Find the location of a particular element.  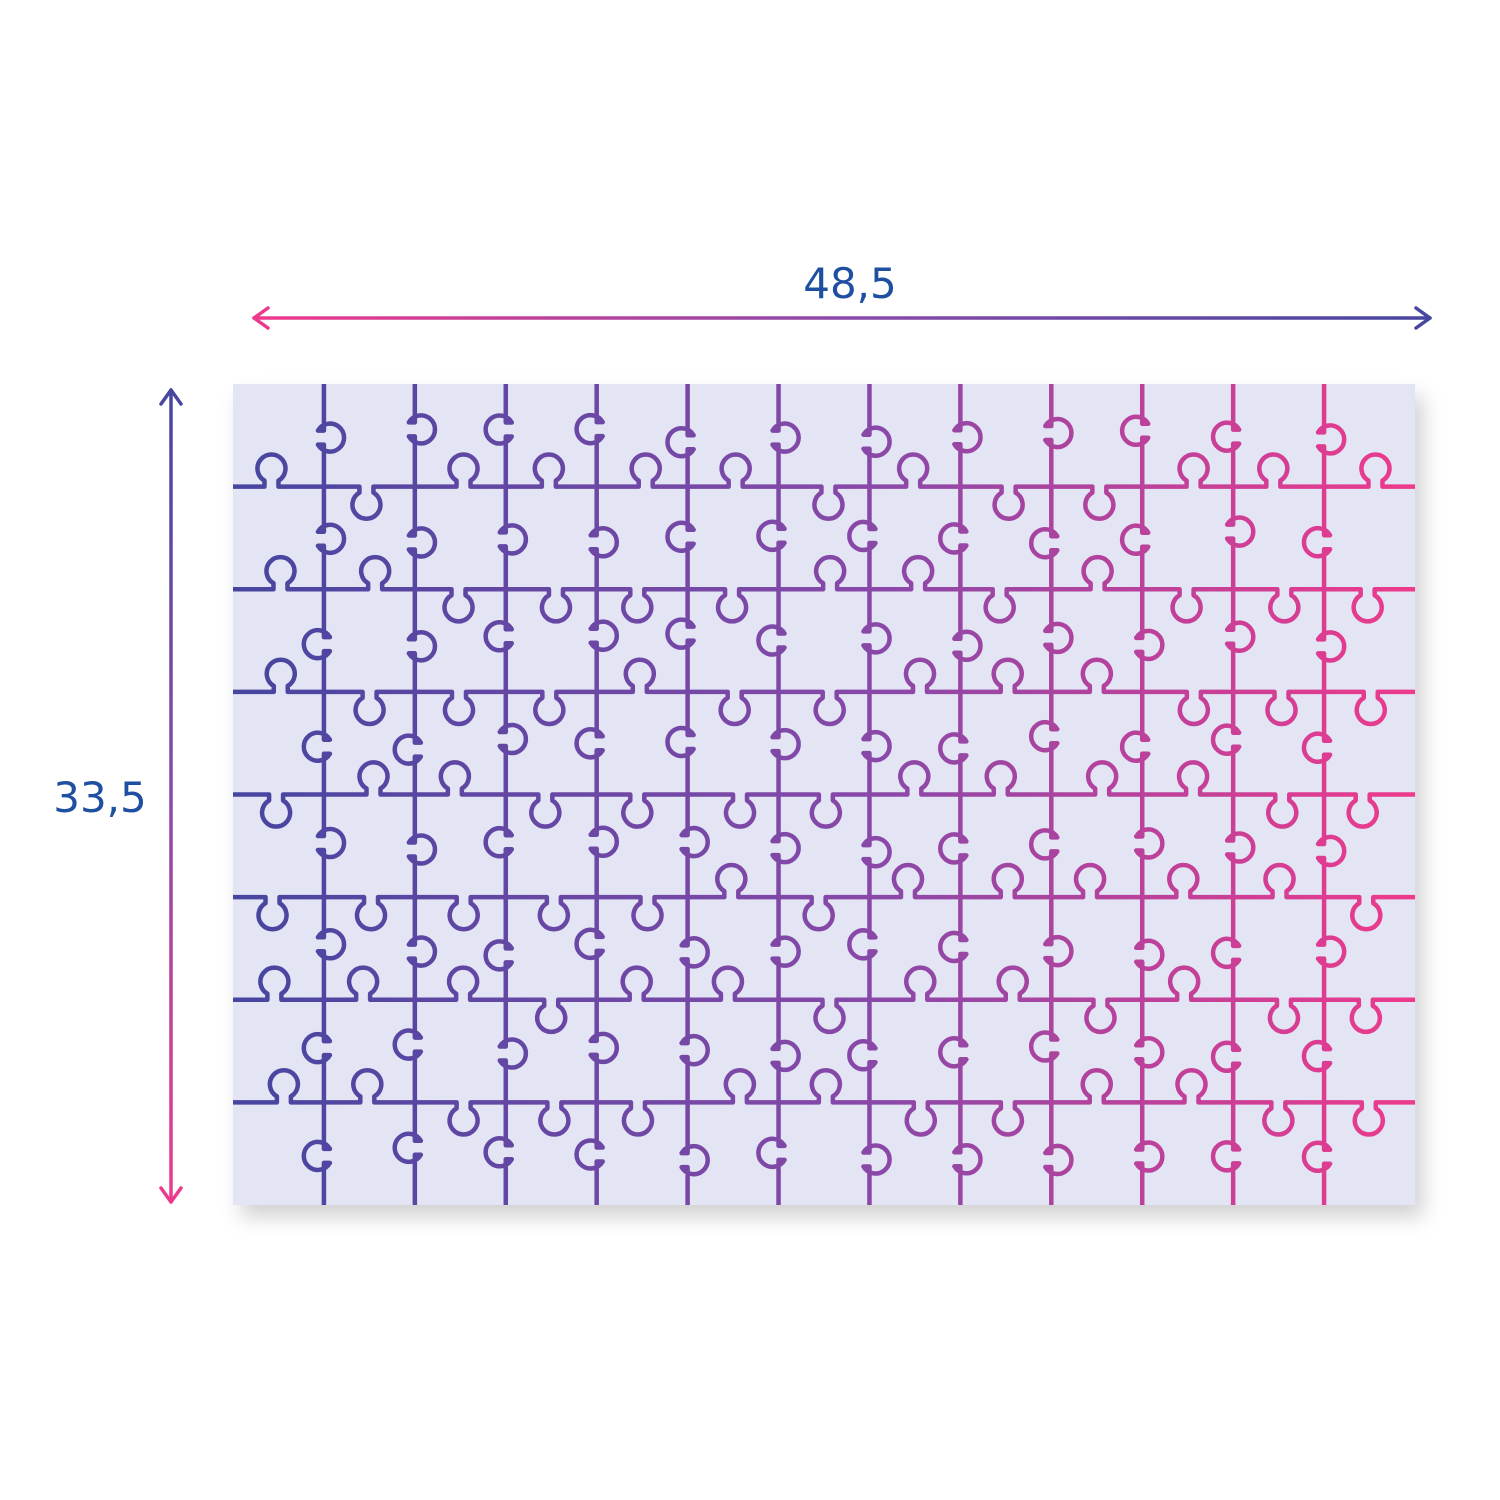

height-label: 33,5 is located at coordinates (100, 797).